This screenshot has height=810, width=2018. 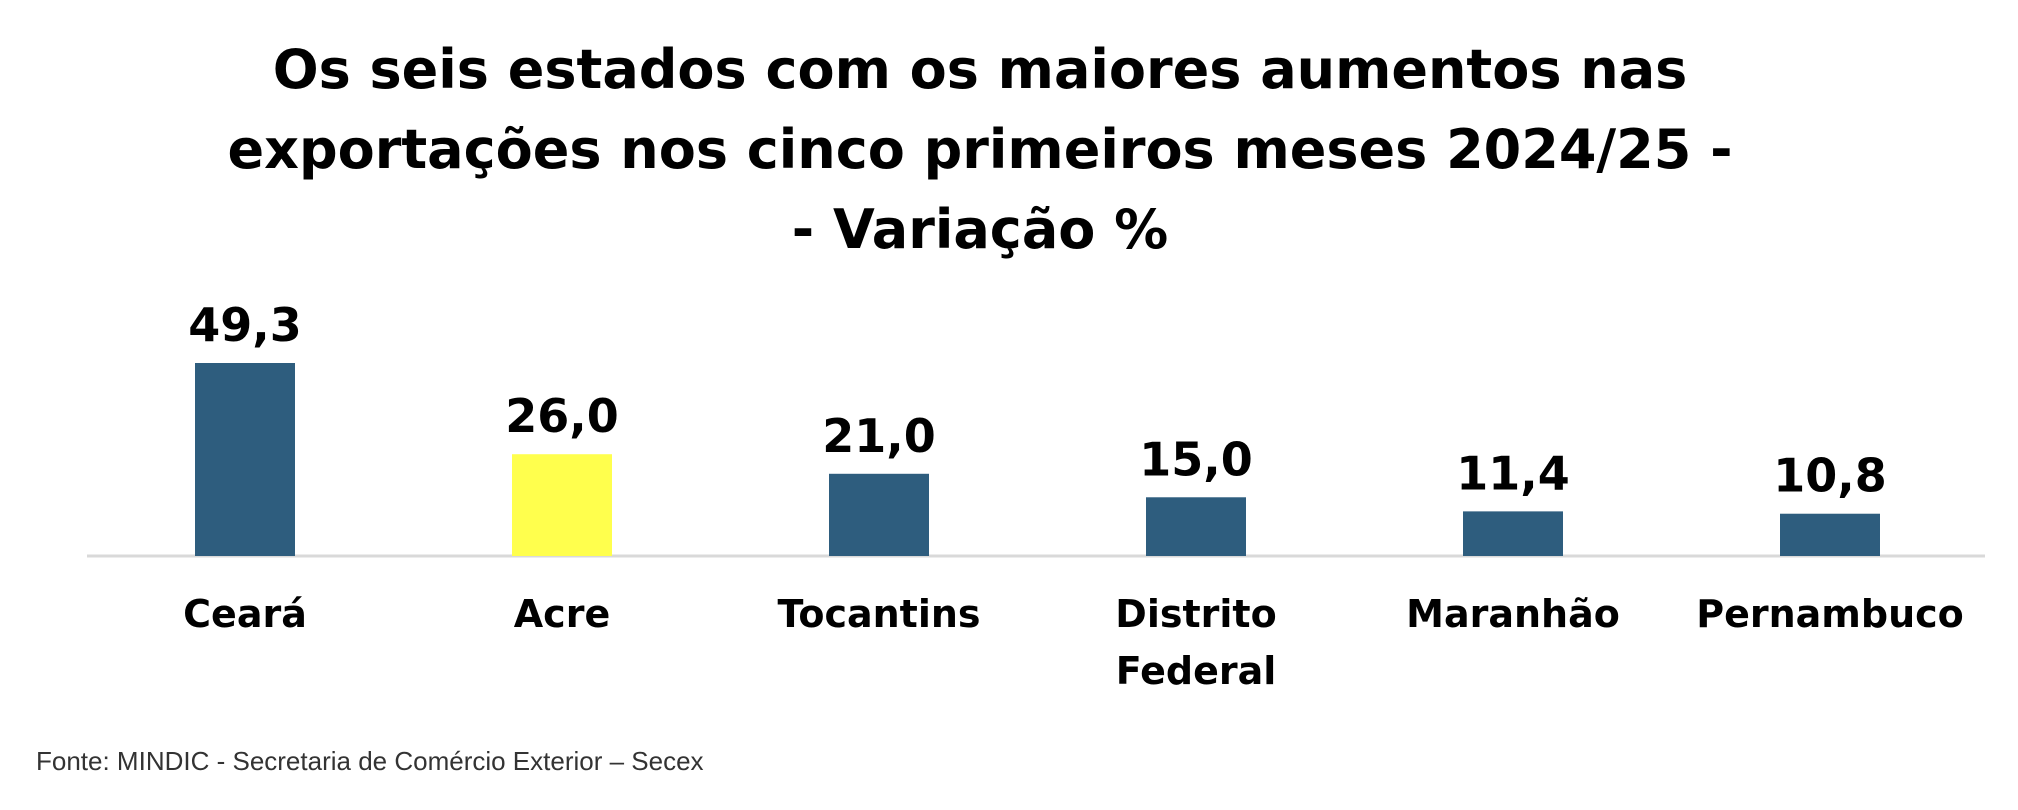 I want to click on data-label: 49,3, so click(x=245, y=325).